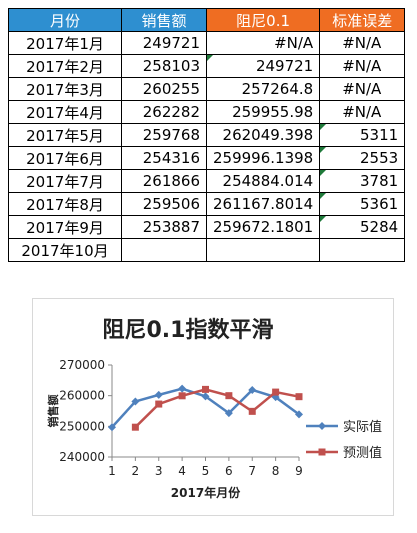  Describe the element at coordinates (188, 330) in the screenshot. I see `chart-title: 阻尼0.1指数平滑` at that location.